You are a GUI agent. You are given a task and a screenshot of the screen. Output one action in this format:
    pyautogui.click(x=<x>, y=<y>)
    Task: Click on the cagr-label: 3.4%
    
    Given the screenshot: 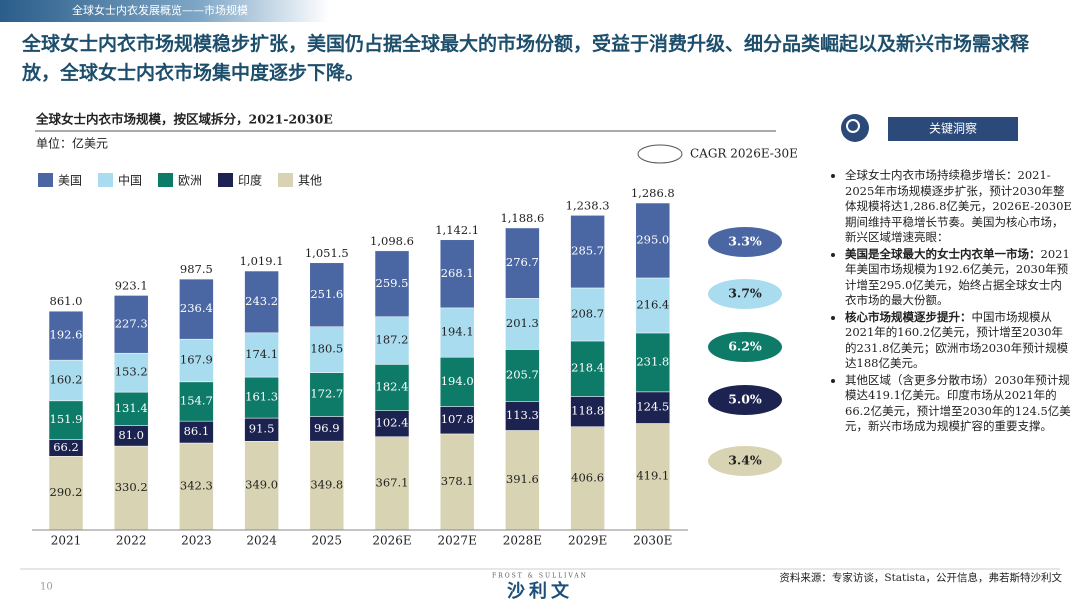 What is the action you would take?
    pyautogui.click(x=745, y=460)
    